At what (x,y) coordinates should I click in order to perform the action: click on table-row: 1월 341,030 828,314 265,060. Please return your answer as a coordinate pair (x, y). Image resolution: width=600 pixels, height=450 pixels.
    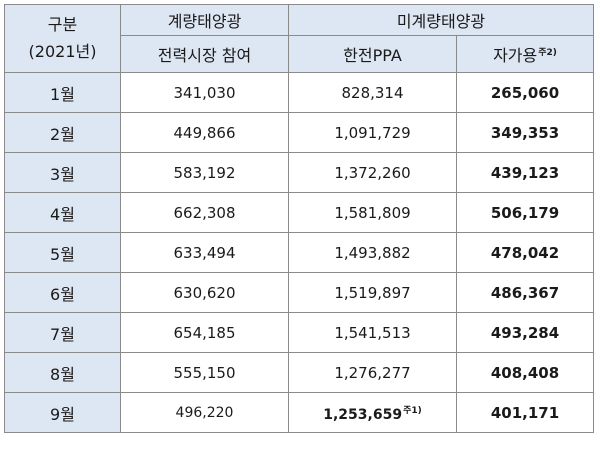
    Looking at the image, I should click on (299, 92).